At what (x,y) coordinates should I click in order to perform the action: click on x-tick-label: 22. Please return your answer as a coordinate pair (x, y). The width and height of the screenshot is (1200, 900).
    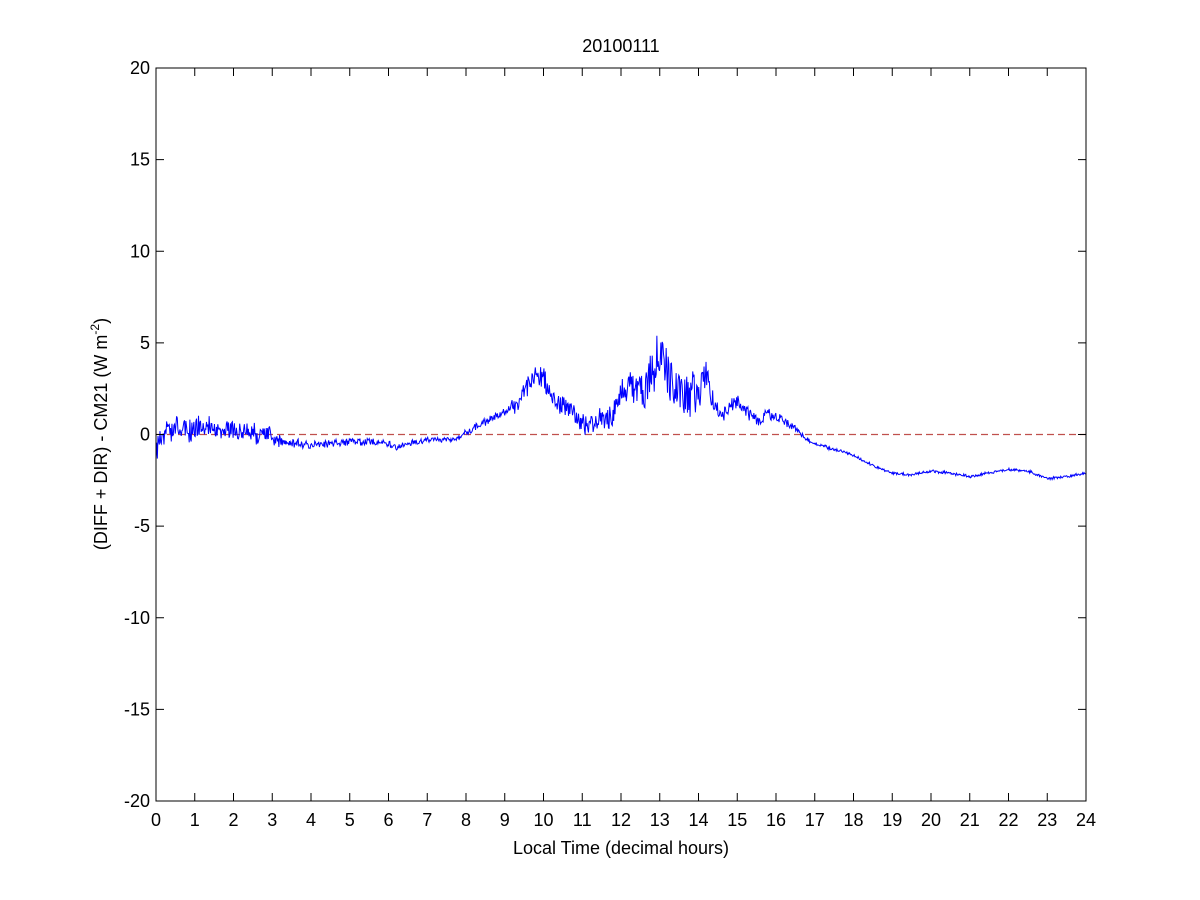
    Looking at the image, I should click on (1008, 820).